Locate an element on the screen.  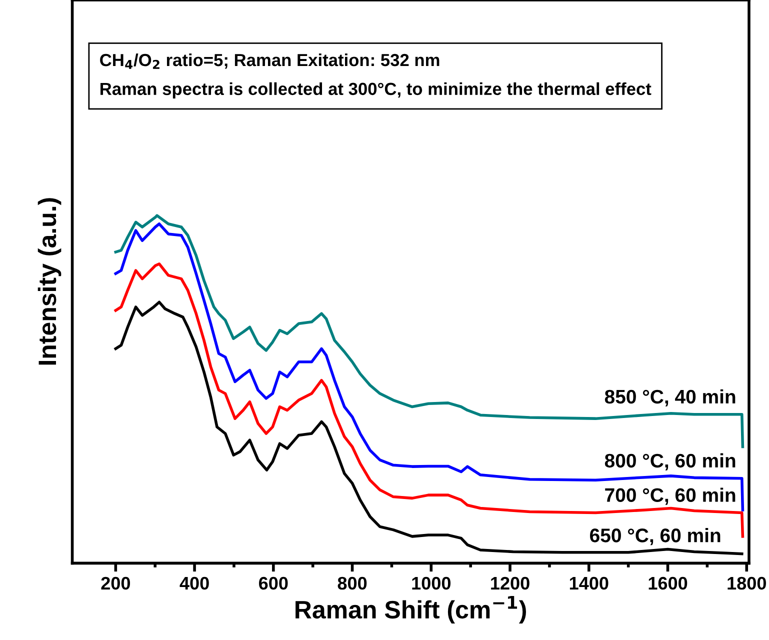
x-axis-title: Raman Shift (cm$^{−1}$) is located at coordinates (411, 610).